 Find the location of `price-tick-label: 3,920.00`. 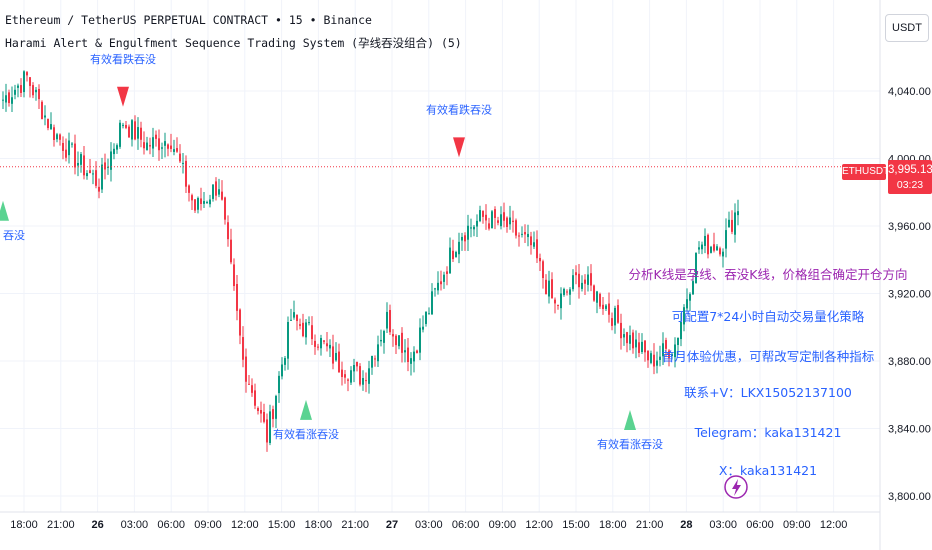

price-tick-label: 3,920.00 is located at coordinates (909, 295).